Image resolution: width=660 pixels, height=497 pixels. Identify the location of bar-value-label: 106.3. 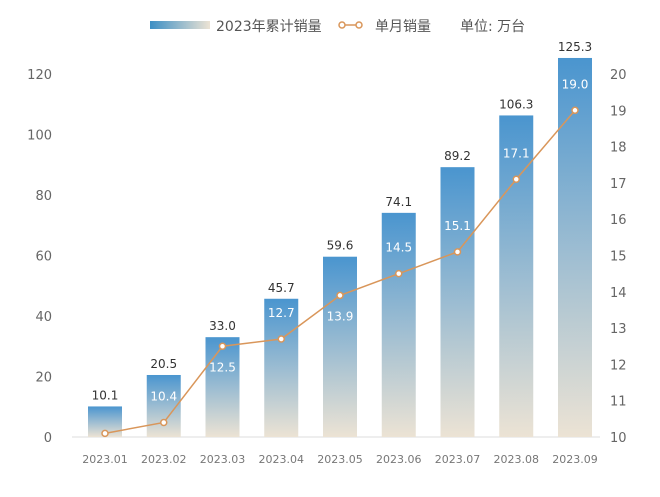
(516, 104).